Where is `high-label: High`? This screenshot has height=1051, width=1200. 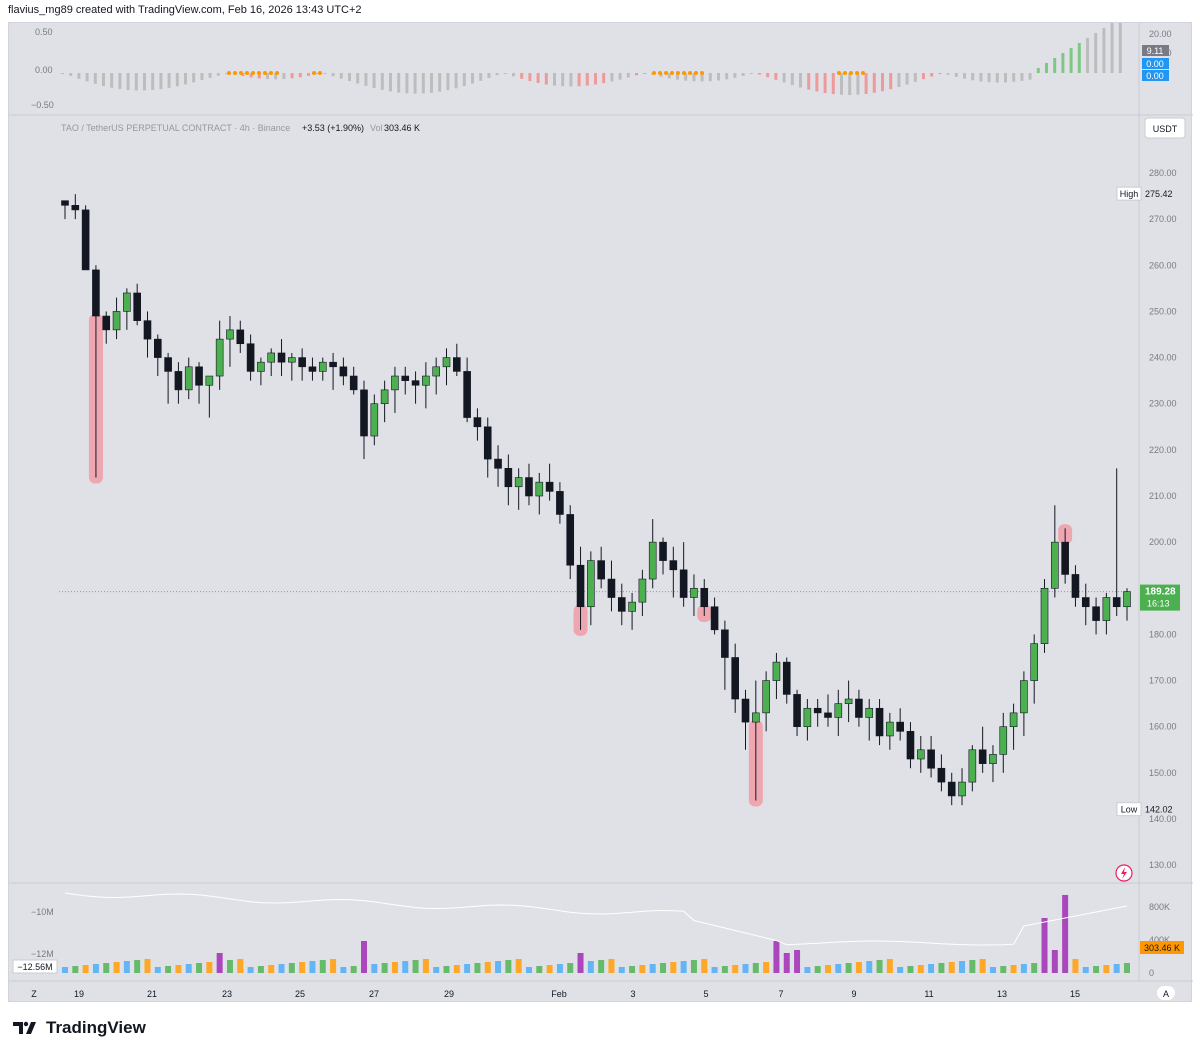
high-label: High is located at coordinates (1129, 194).